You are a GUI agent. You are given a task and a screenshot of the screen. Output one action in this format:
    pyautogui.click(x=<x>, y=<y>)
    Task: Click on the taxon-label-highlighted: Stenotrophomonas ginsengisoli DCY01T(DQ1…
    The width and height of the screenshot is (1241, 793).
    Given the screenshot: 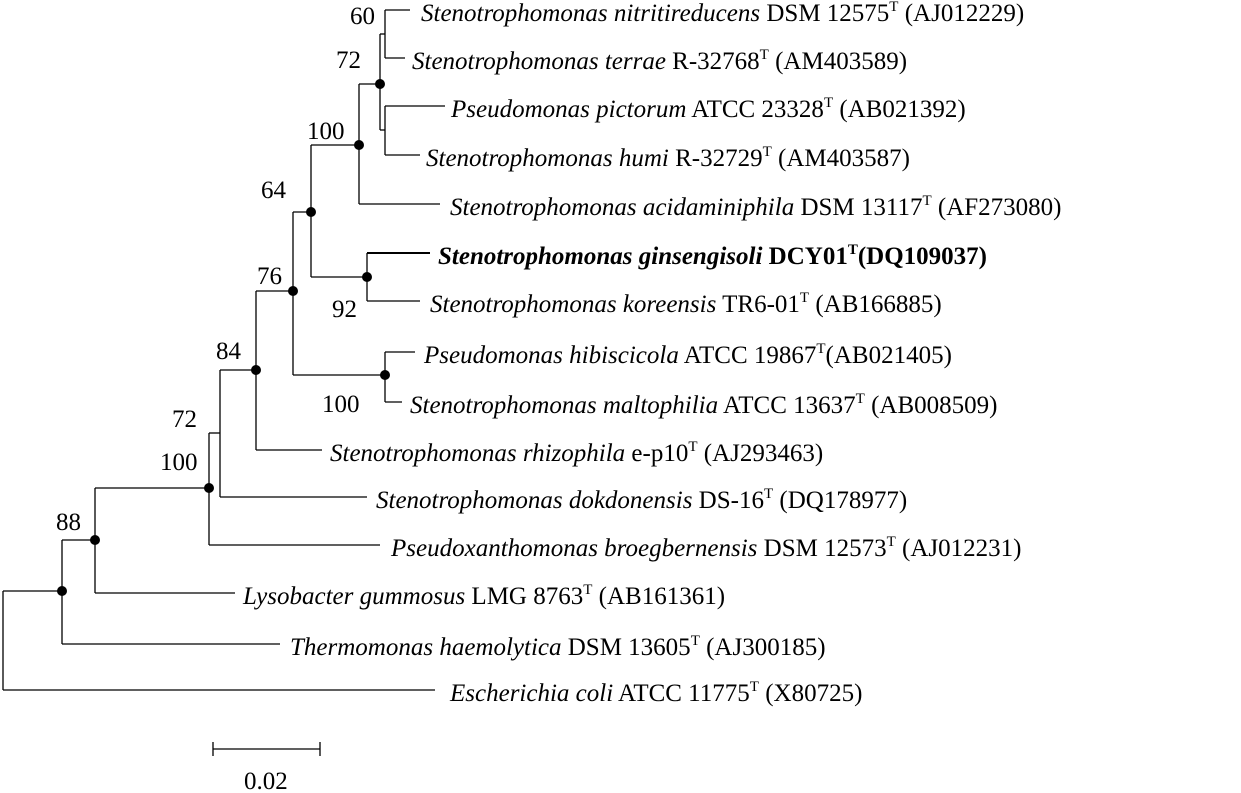 What is the action you would take?
    pyautogui.click(x=712, y=256)
    